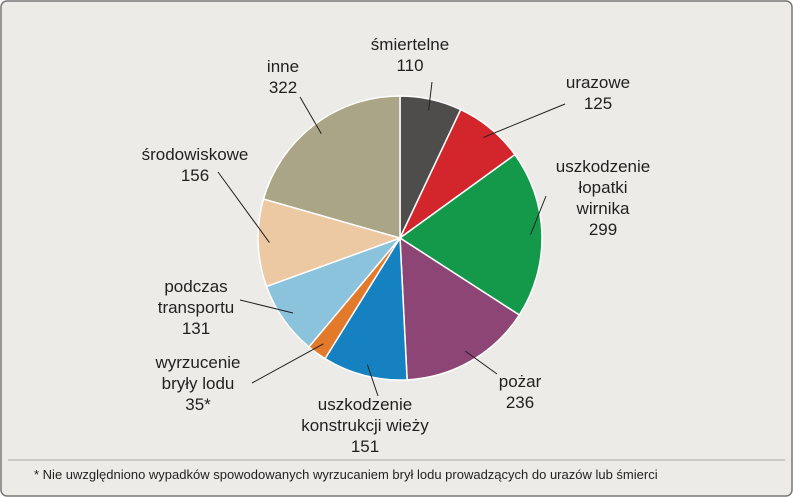 The image size is (793, 497). What do you see at coordinates (520, 402) in the screenshot?
I see `value-label: 236` at bounding box center [520, 402].